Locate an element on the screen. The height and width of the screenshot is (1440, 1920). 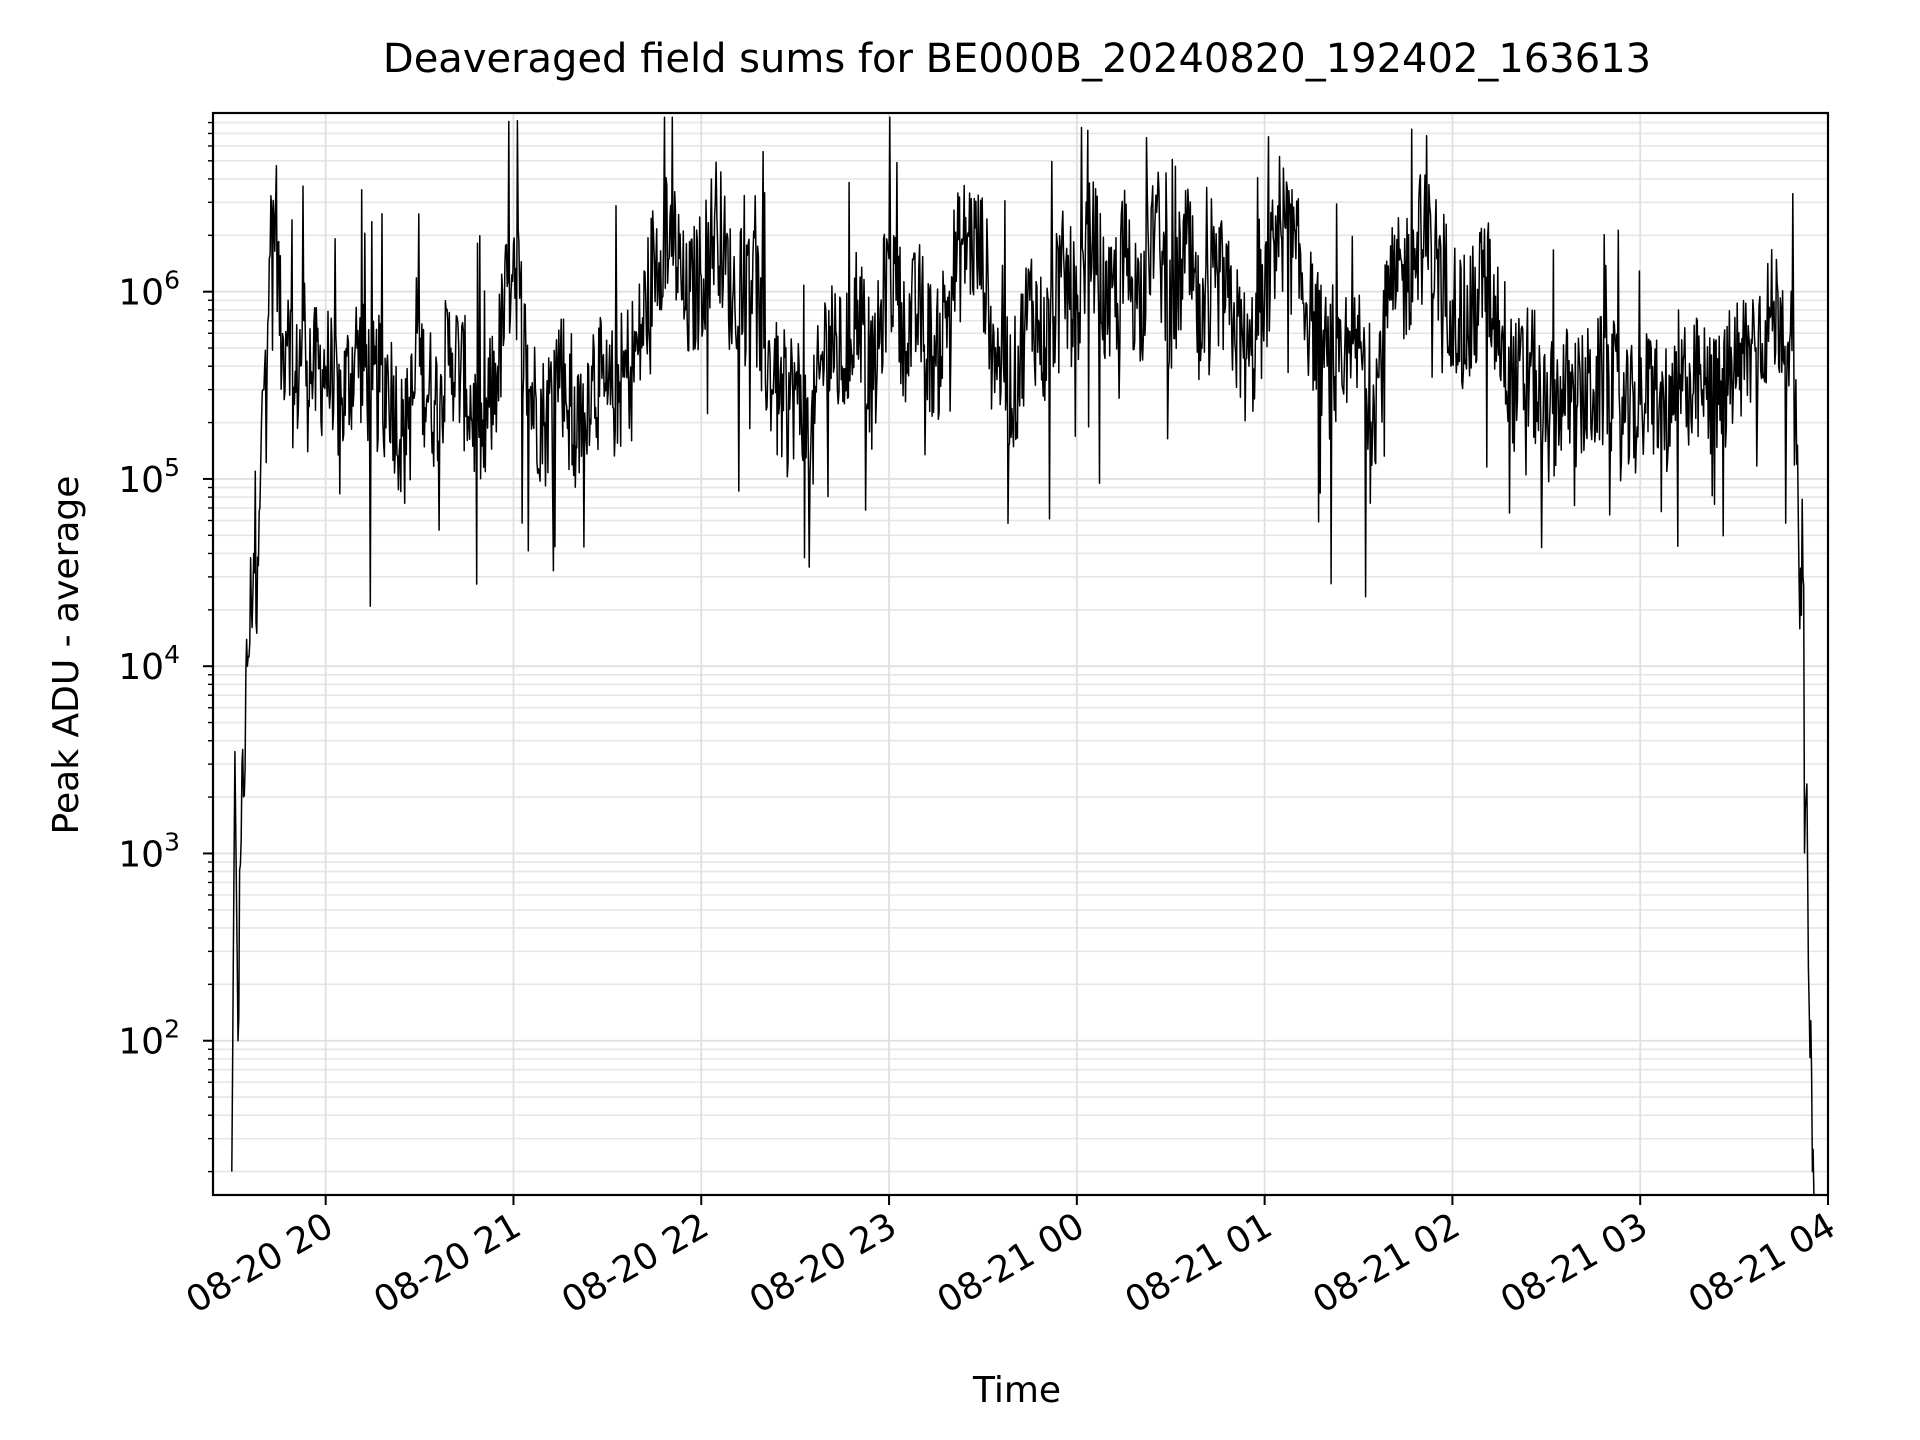
y-tick-label: 10⁶ is located at coordinates (149, 290).